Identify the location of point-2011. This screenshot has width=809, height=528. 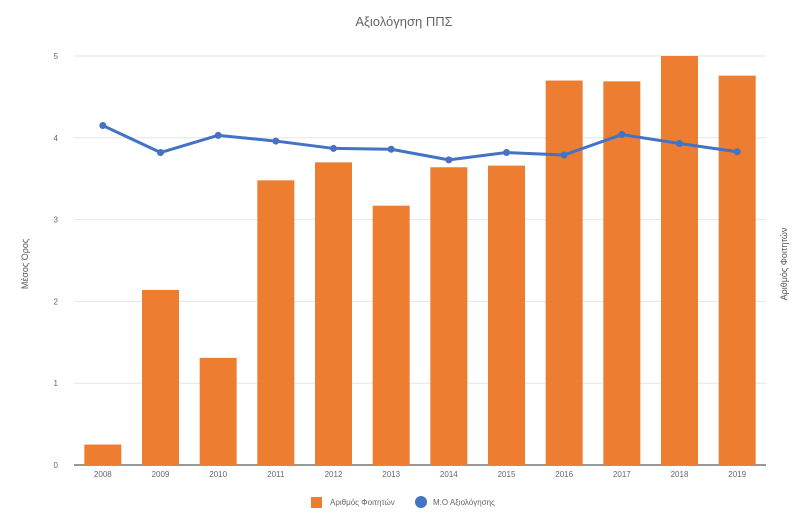
(276, 141).